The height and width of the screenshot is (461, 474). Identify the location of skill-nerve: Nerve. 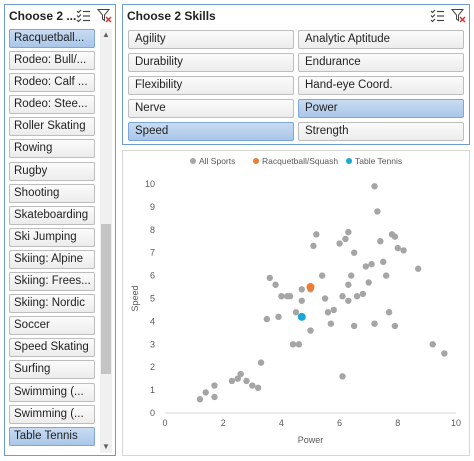
(211, 108).